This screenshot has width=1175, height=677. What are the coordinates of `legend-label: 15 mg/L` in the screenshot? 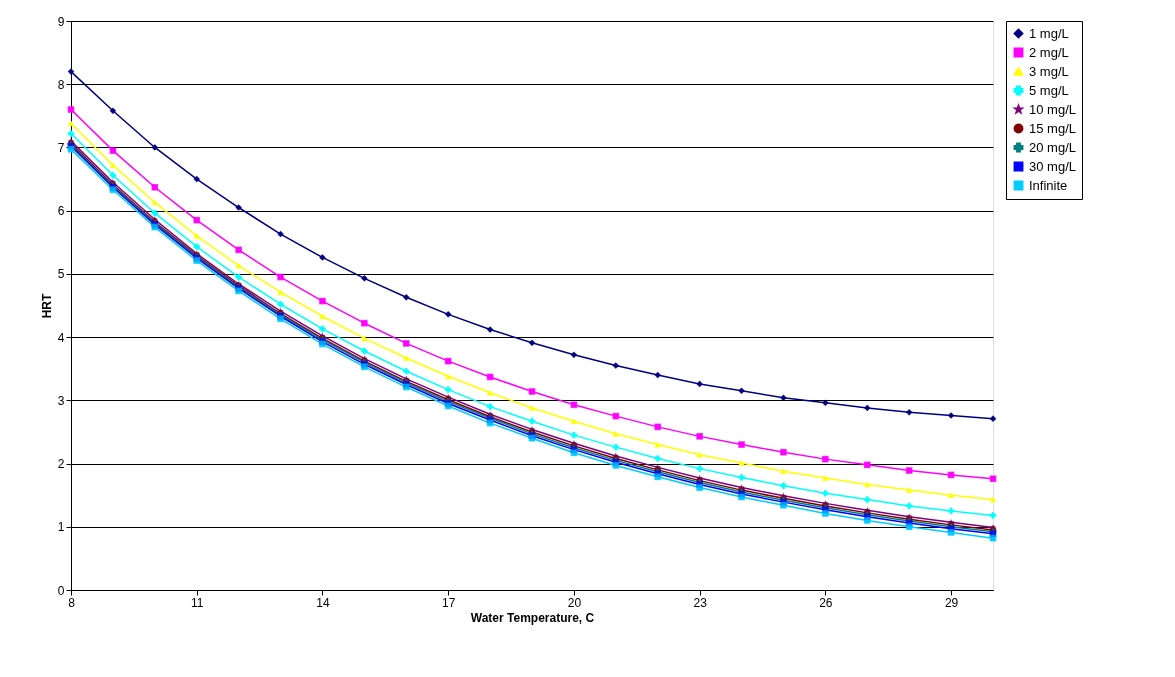 It's located at (1052, 128).